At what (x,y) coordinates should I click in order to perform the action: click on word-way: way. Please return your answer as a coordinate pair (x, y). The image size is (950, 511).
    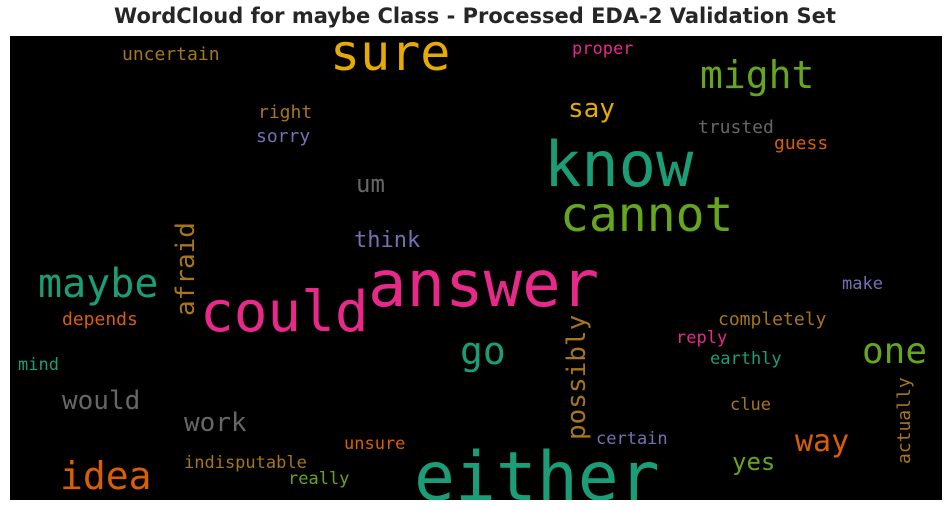
    Looking at the image, I should click on (822, 441).